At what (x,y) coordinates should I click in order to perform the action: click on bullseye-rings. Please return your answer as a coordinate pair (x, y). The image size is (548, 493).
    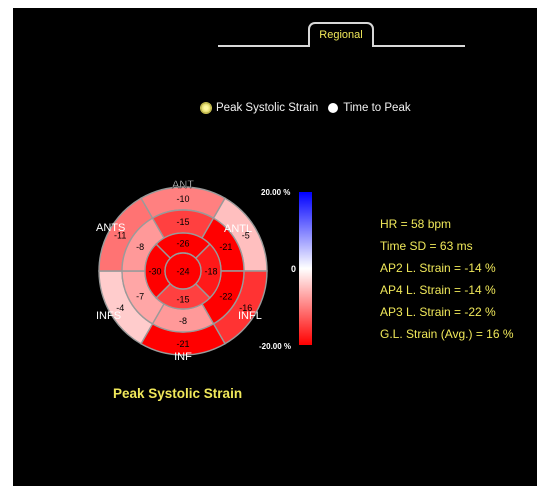
    Looking at the image, I should click on (183, 271).